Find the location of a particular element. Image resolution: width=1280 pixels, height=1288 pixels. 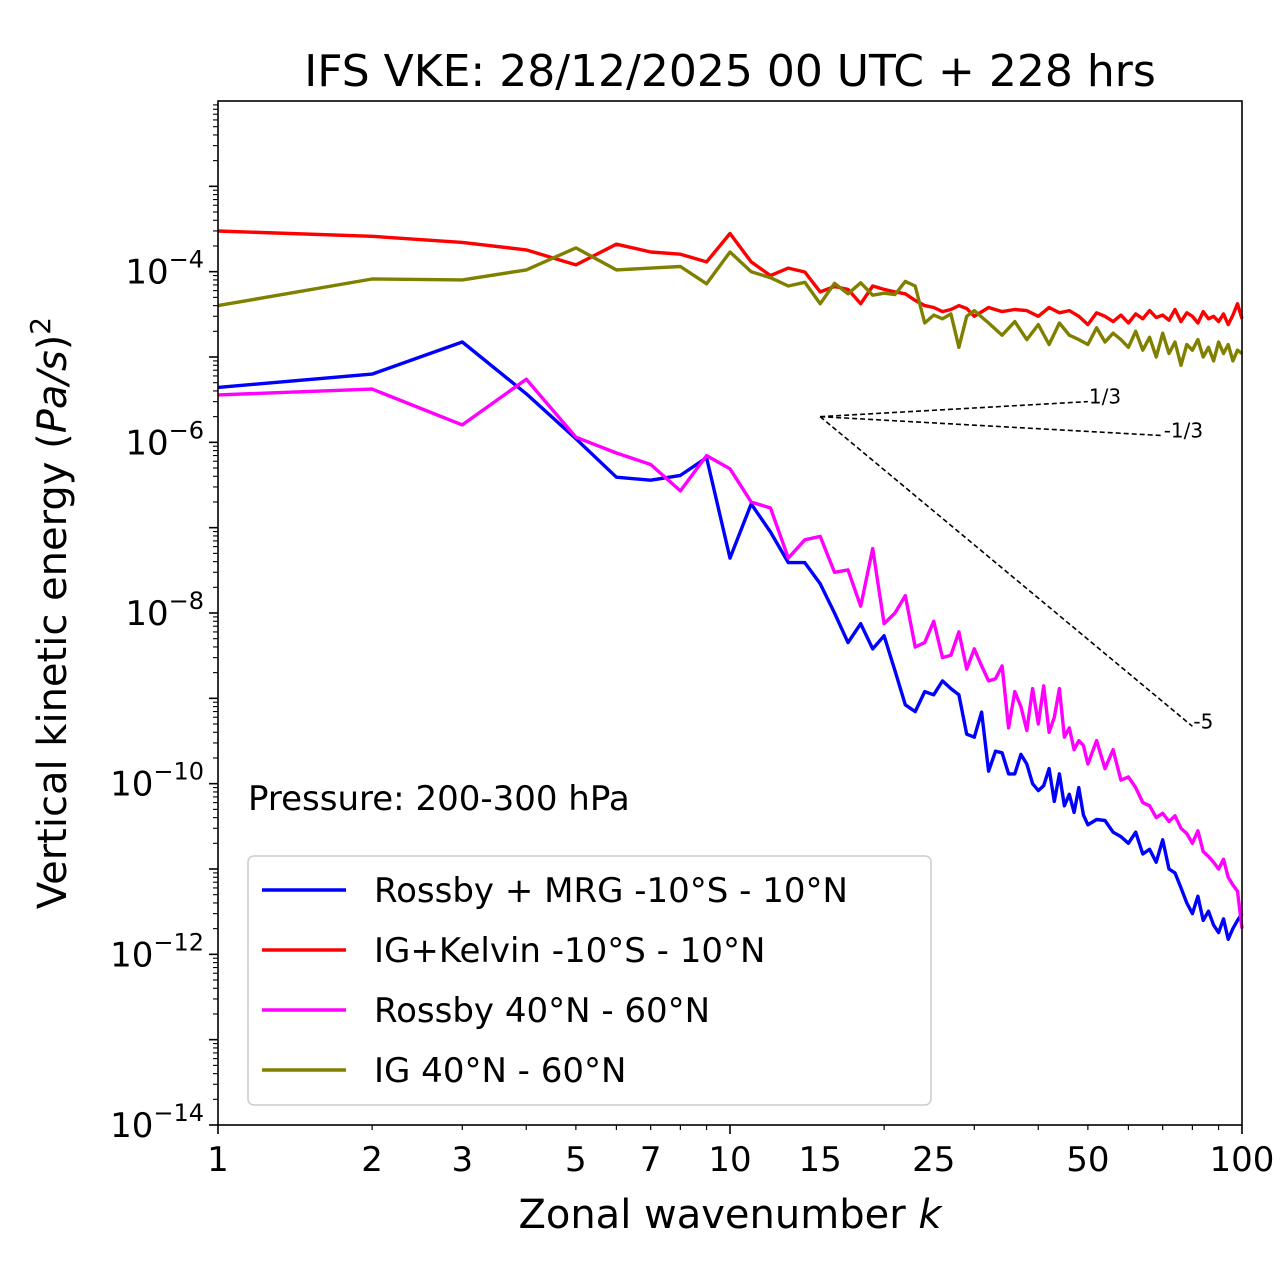

x-tick-label: 7 is located at coordinates (651, 1160).